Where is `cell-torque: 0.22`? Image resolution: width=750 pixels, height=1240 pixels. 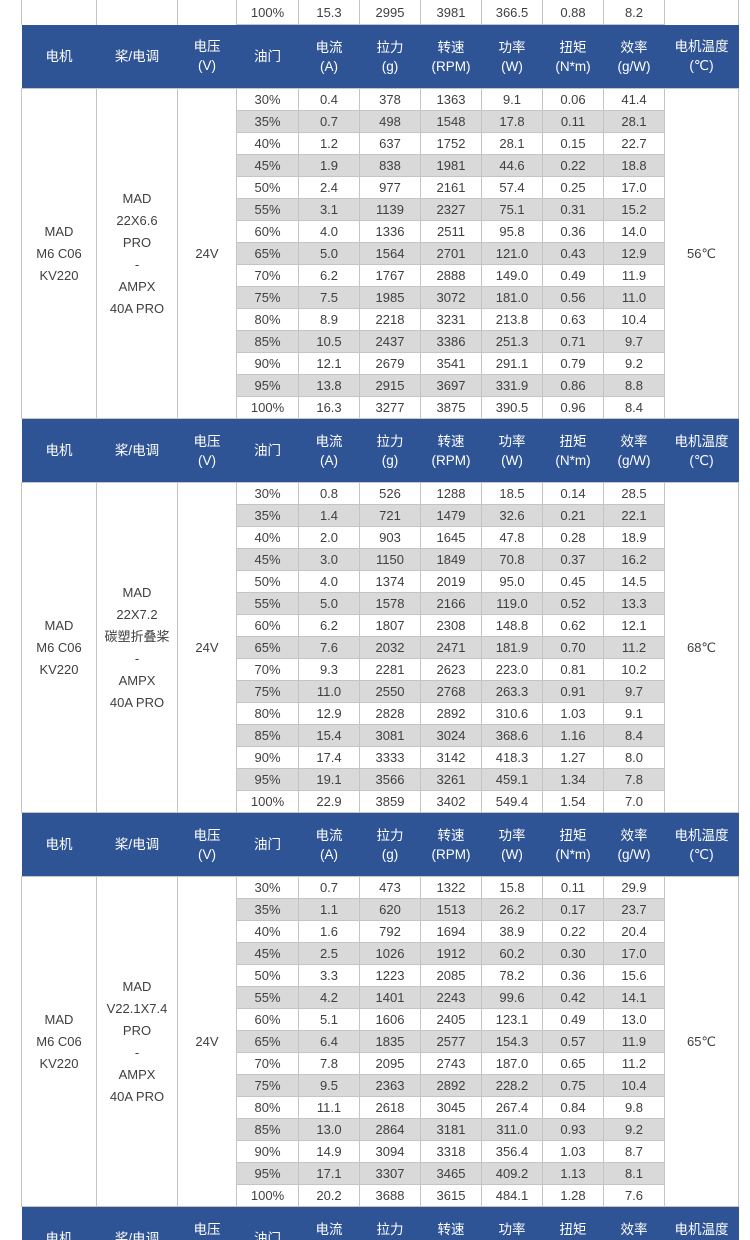 cell-torque: 0.22 is located at coordinates (573, 931).